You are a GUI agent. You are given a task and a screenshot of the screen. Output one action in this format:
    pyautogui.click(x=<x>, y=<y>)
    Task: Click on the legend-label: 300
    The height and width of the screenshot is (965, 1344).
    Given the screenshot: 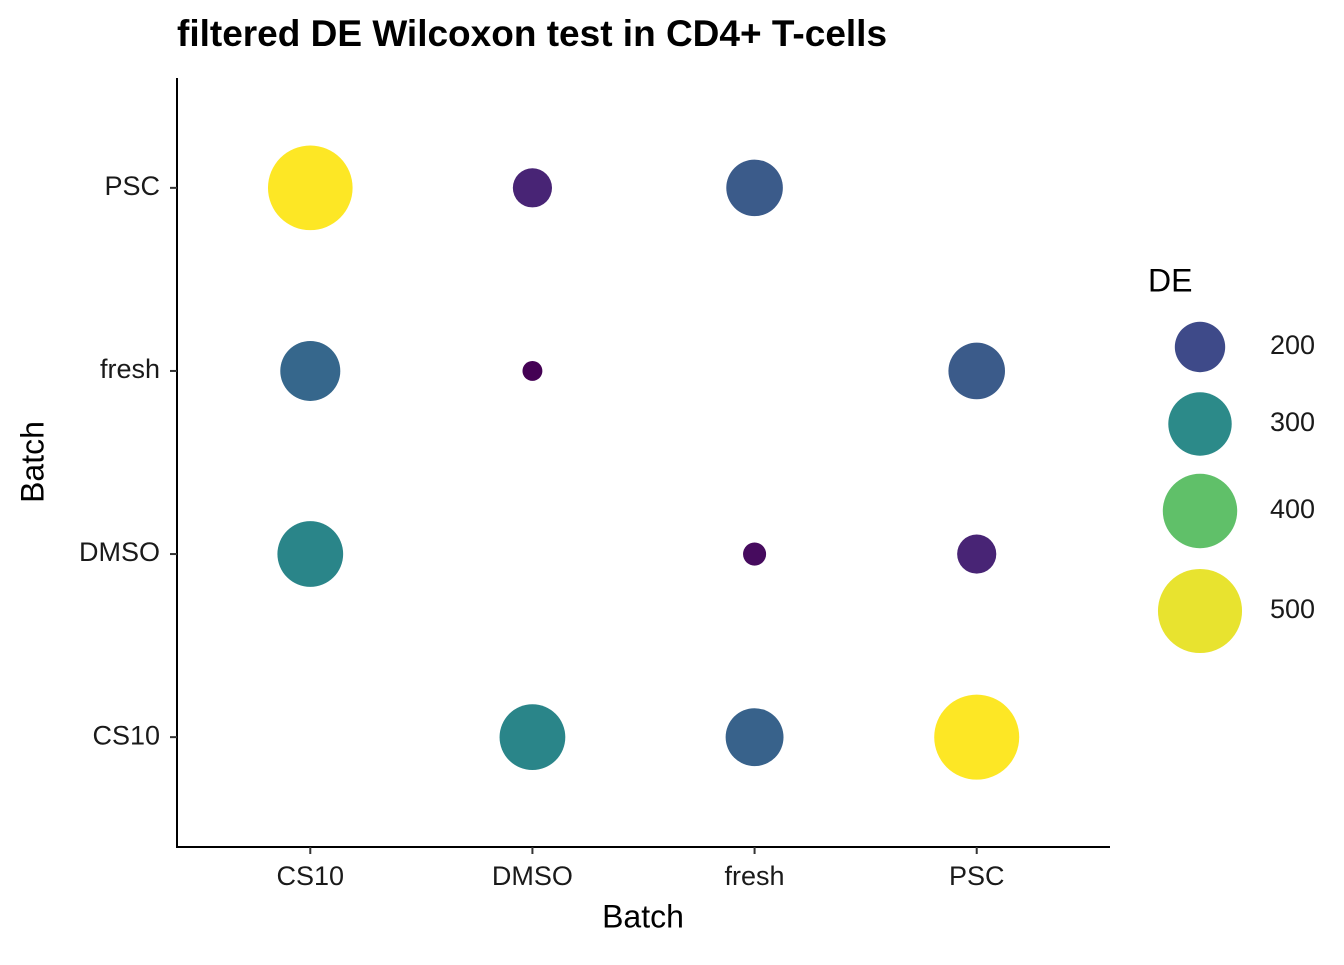 What is the action you would take?
    pyautogui.click(x=1292, y=422)
    